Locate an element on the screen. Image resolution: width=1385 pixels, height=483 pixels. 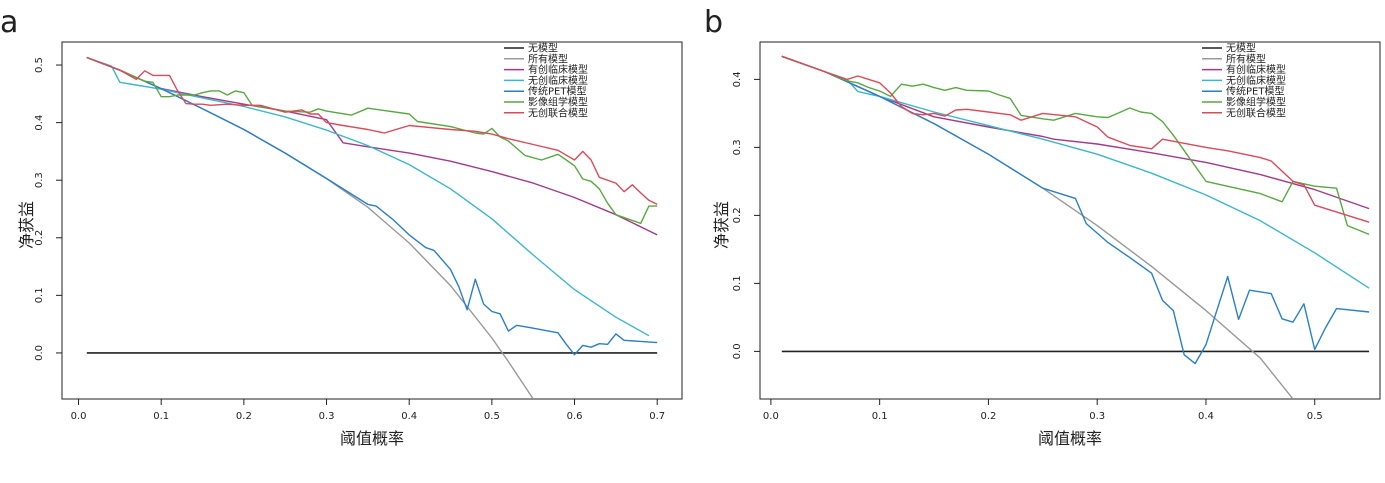
x-axis: 0.0 0.1 0.2 0.3 0.4 0.5 0.6 0.7 is located at coordinates (368, 410).